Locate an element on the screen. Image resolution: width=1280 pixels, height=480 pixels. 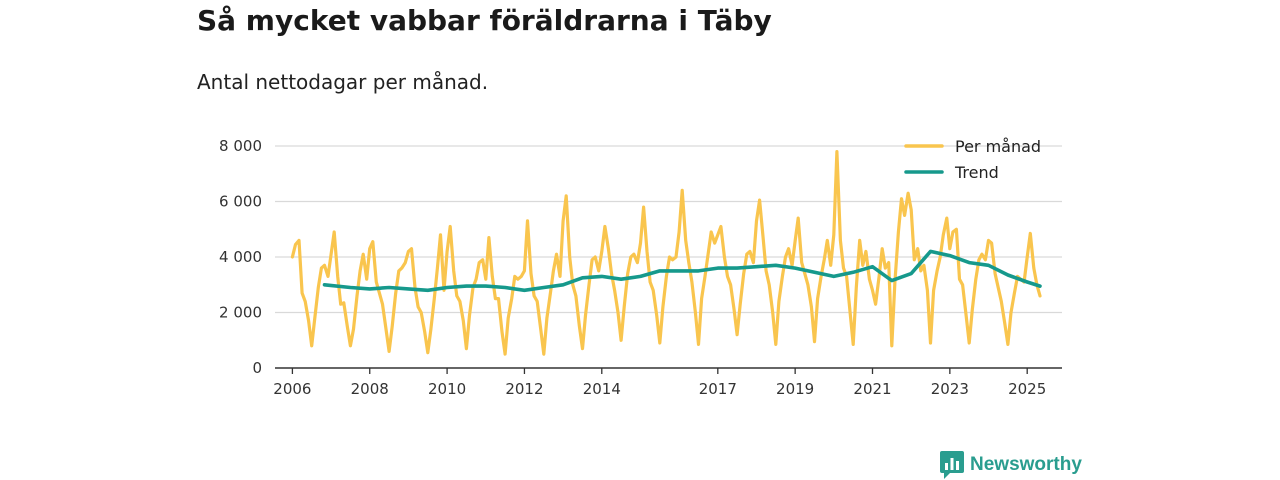
legend-label: Per månad is located at coordinates (998, 146).